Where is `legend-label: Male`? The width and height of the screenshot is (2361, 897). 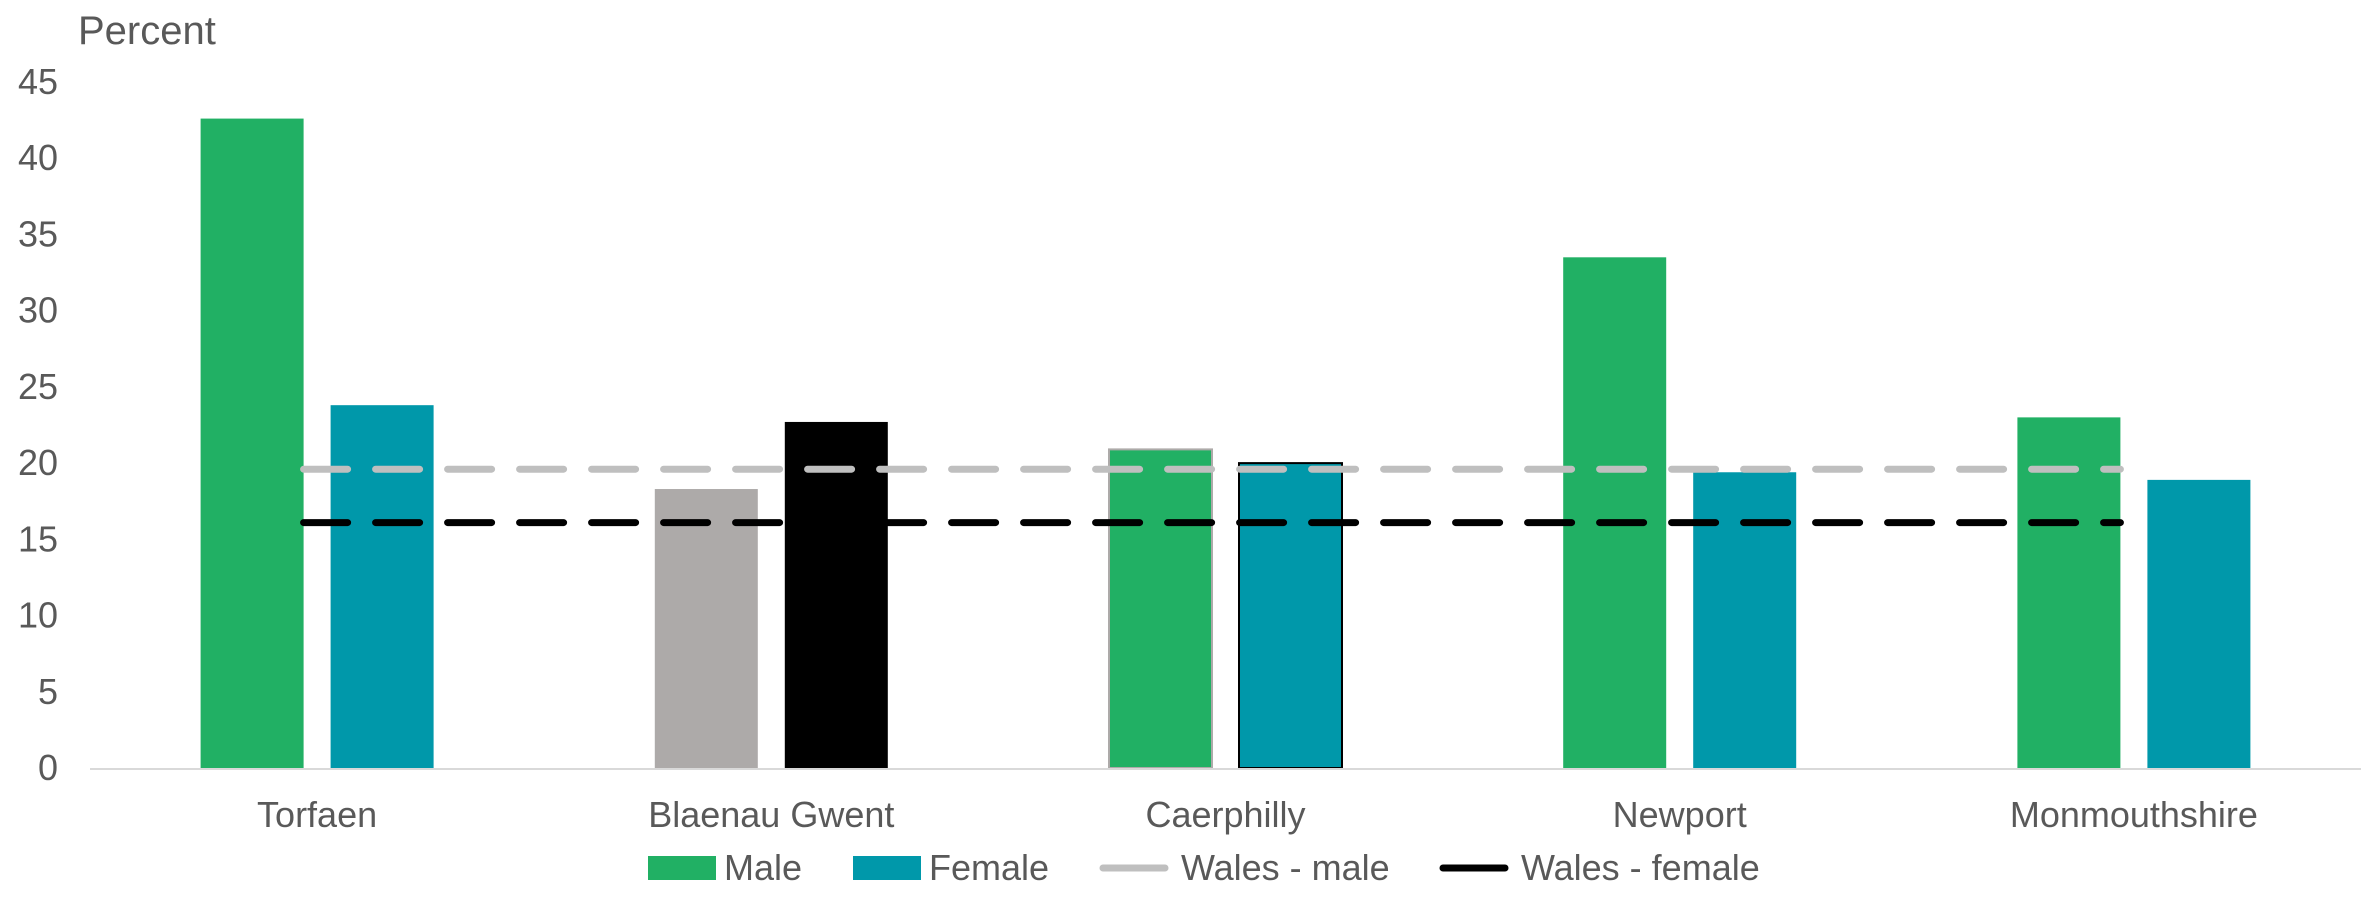
legend-label: Male is located at coordinates (763, 867).